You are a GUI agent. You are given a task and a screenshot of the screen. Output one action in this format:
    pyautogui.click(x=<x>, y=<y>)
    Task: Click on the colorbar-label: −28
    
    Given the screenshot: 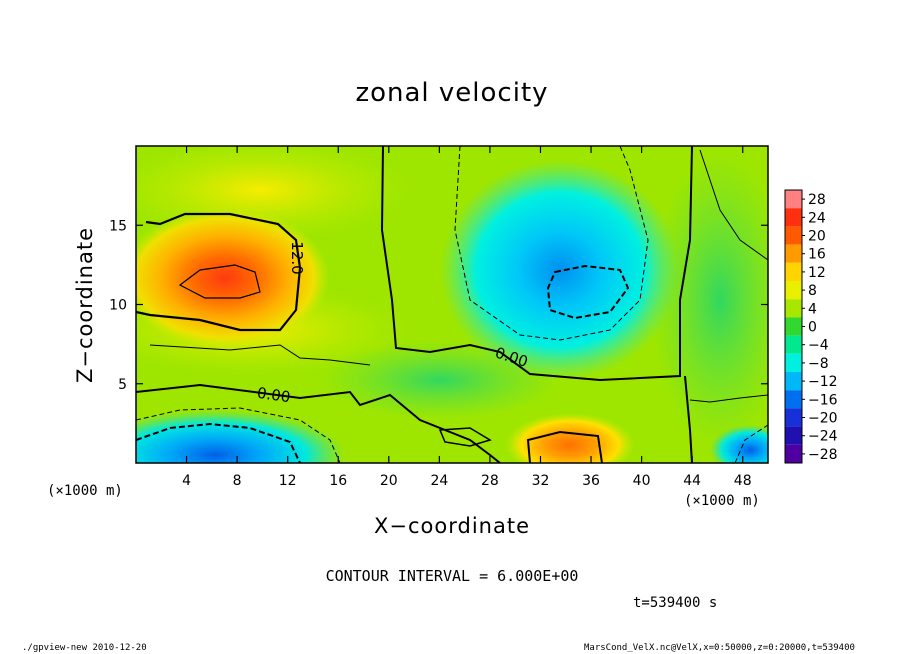 What is the action you would take?
    pyautogui.click(x=823, y=455)
    